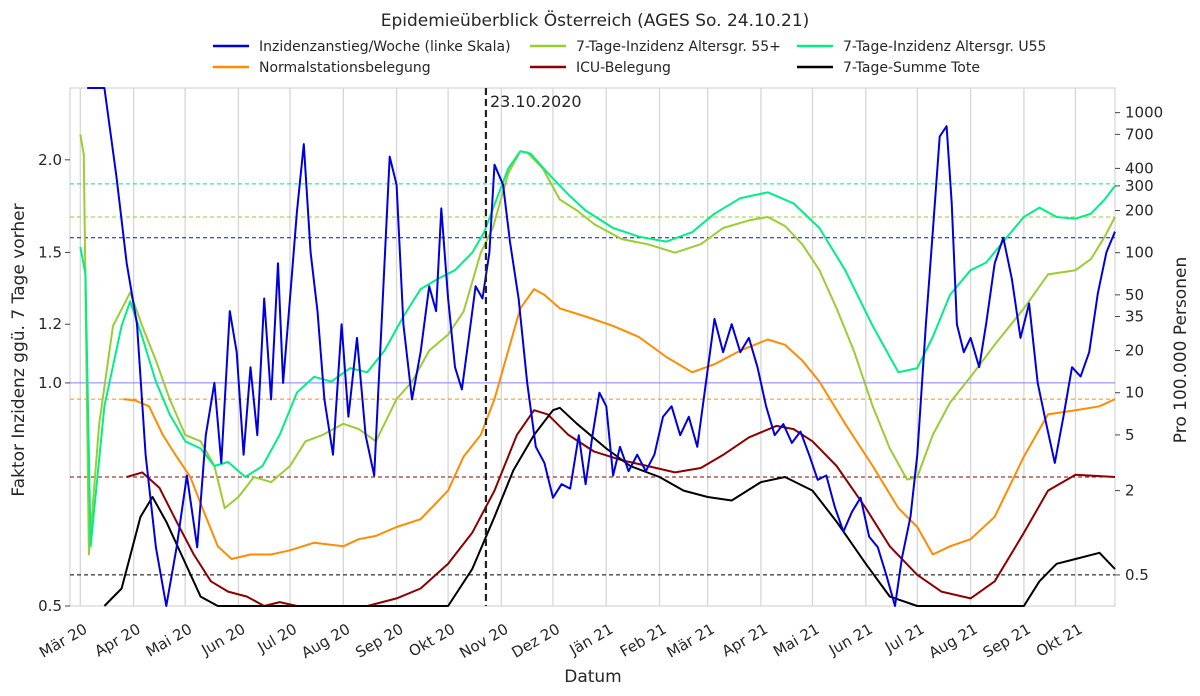 The width and height of the screenshot is (1200, 696). I want to click on y-right-tick-label: 1000, so click(1144, 113).